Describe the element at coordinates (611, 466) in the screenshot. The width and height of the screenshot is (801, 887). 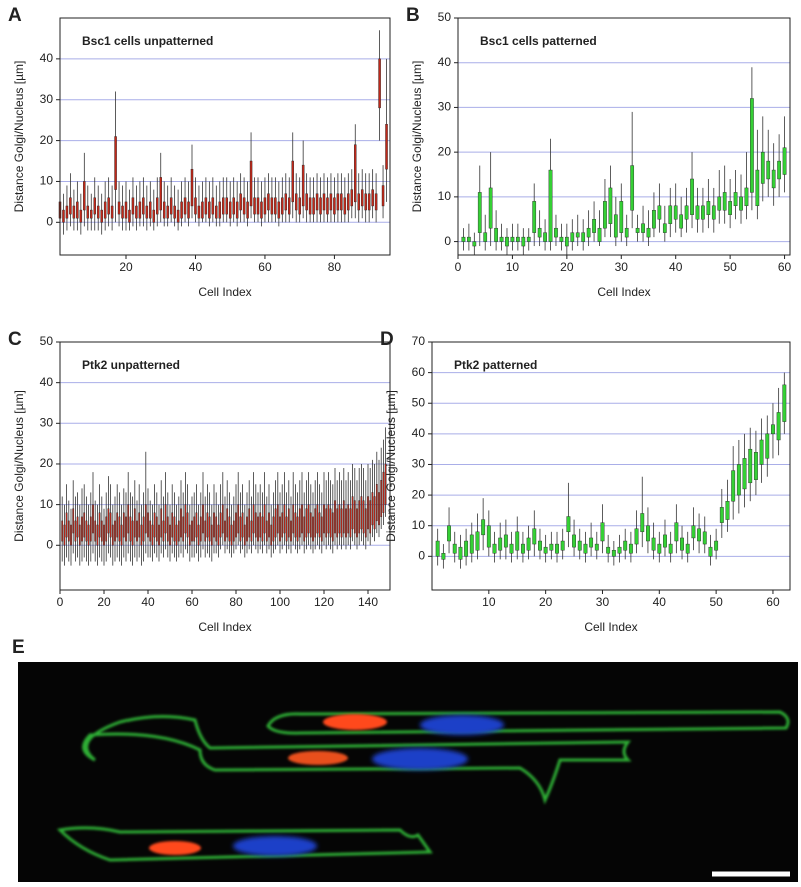
I see `plot-area` at that location.